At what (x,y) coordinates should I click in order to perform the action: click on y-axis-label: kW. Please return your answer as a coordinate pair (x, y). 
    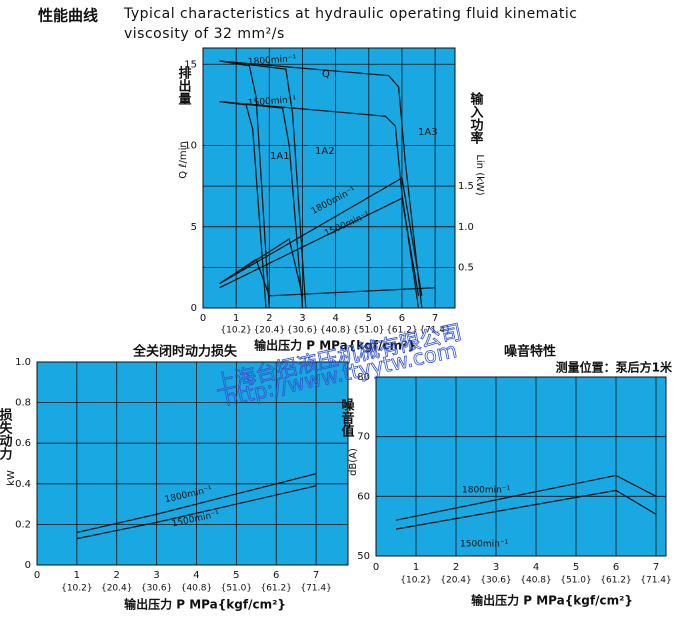
    Looking at the image, I should click on (11, 478).